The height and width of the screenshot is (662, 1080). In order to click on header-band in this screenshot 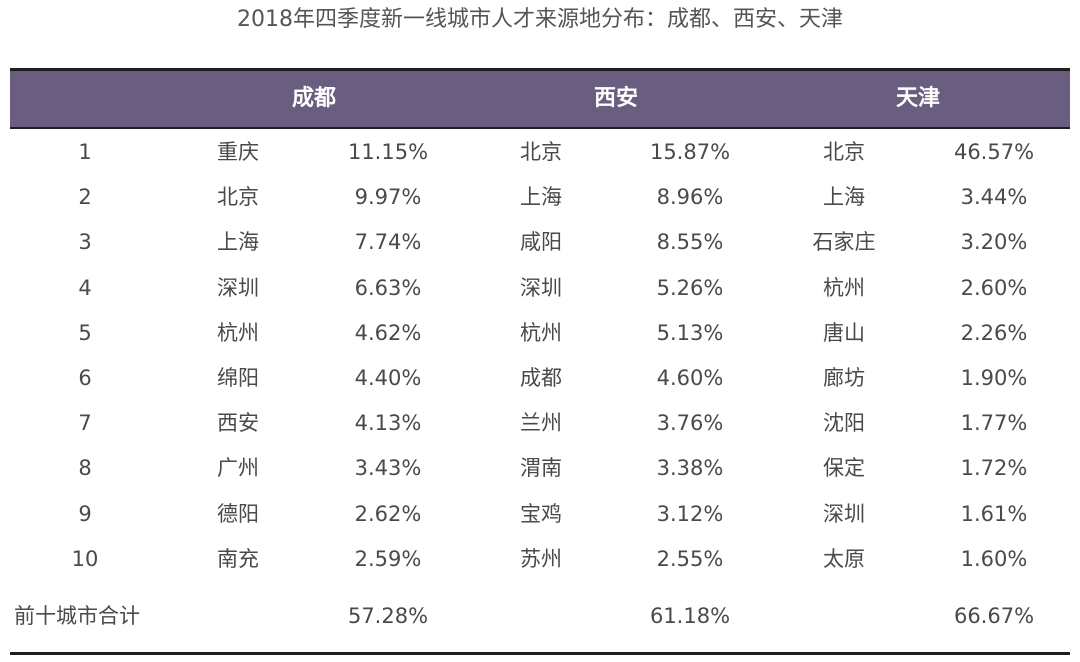, I will do `click(540, 99)`.